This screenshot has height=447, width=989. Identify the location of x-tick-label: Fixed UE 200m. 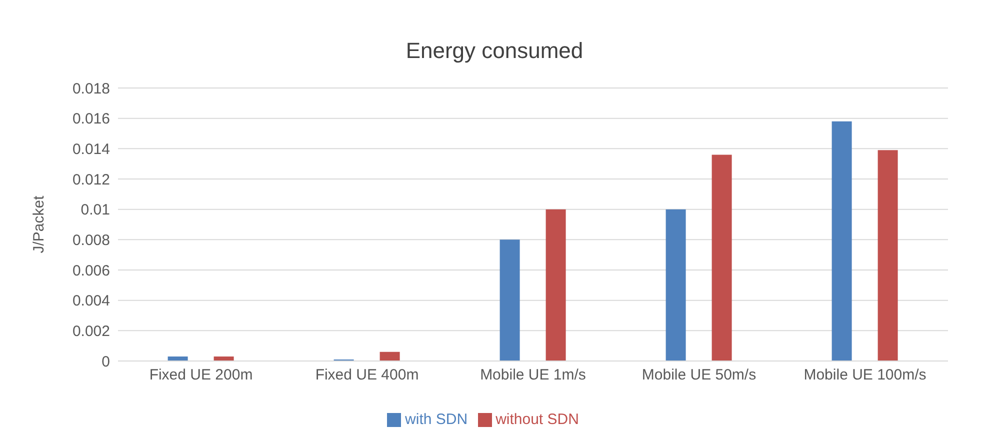
(201, 375).